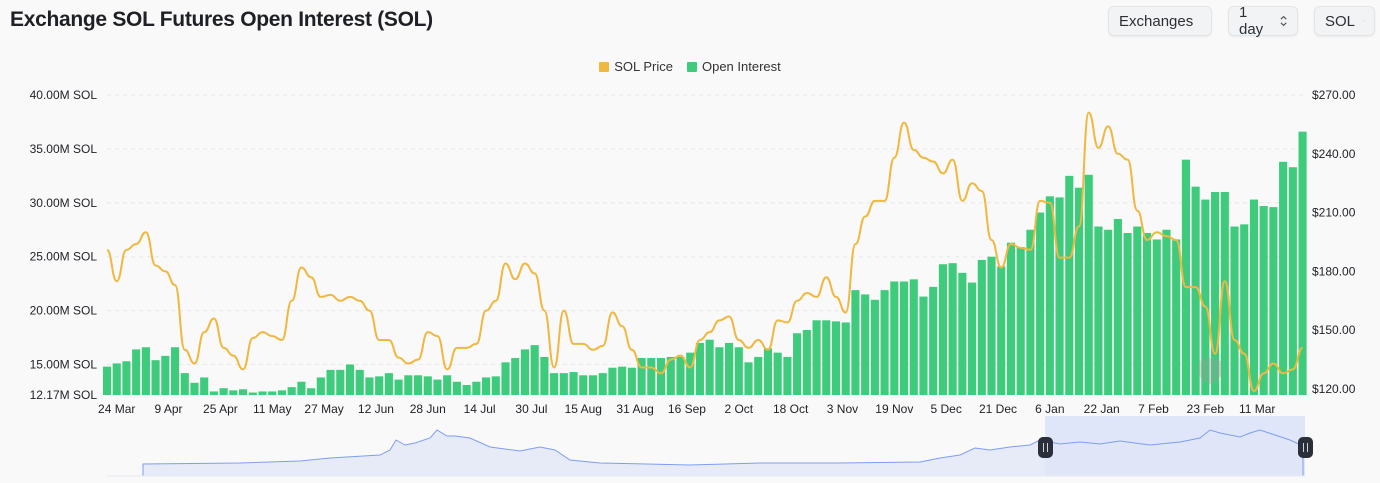  I want to click on navigator-handle-right, so click(1305, 447).